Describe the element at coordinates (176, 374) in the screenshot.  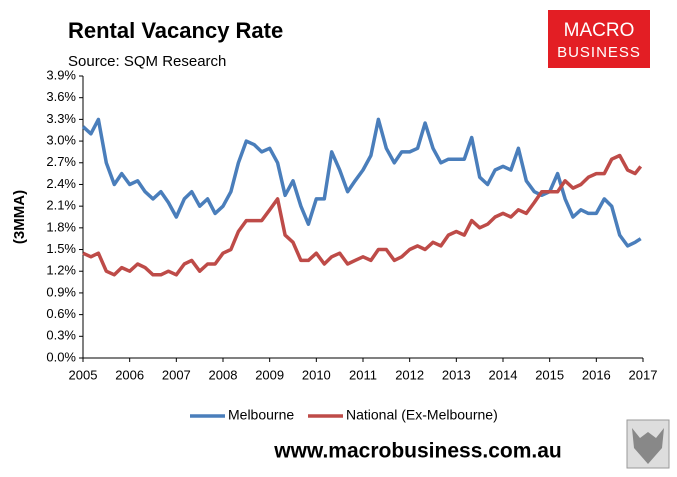
I see `x-tick-label: 2007` at that location.